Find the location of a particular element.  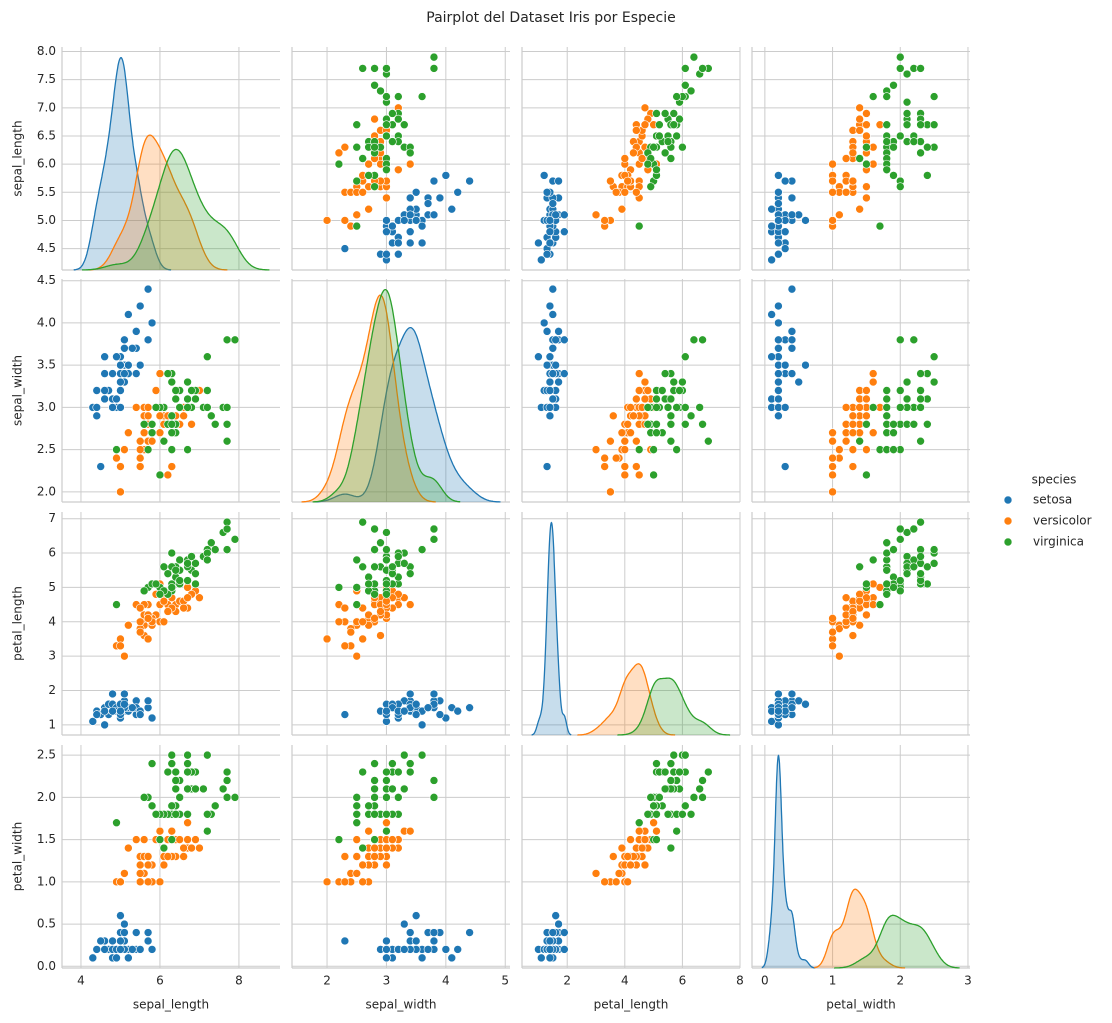

y-tick-label: 1.0 is located at coordinates (46, 881).